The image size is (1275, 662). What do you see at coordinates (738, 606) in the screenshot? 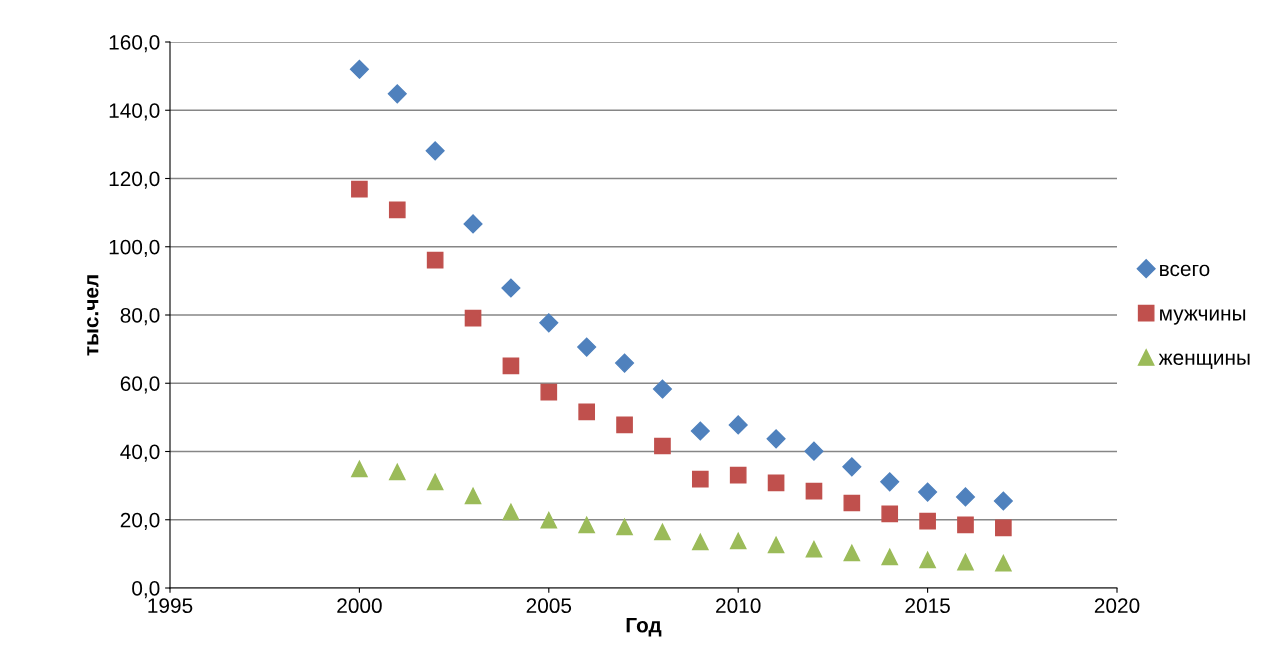
I see `x-tick-label: 2010` at bounding box center [738, 606].